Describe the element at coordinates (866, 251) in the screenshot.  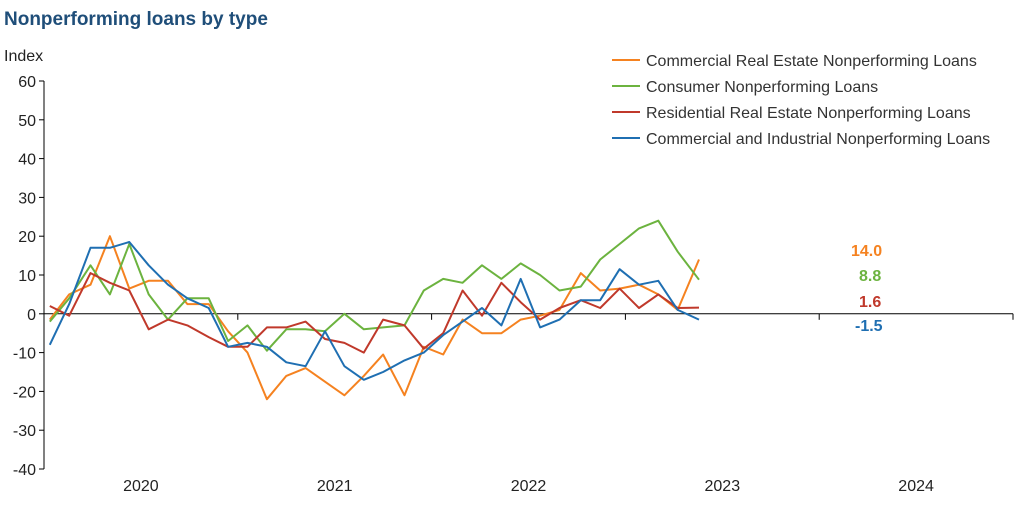
I see `end-value-label-1: 14.0` at that location.